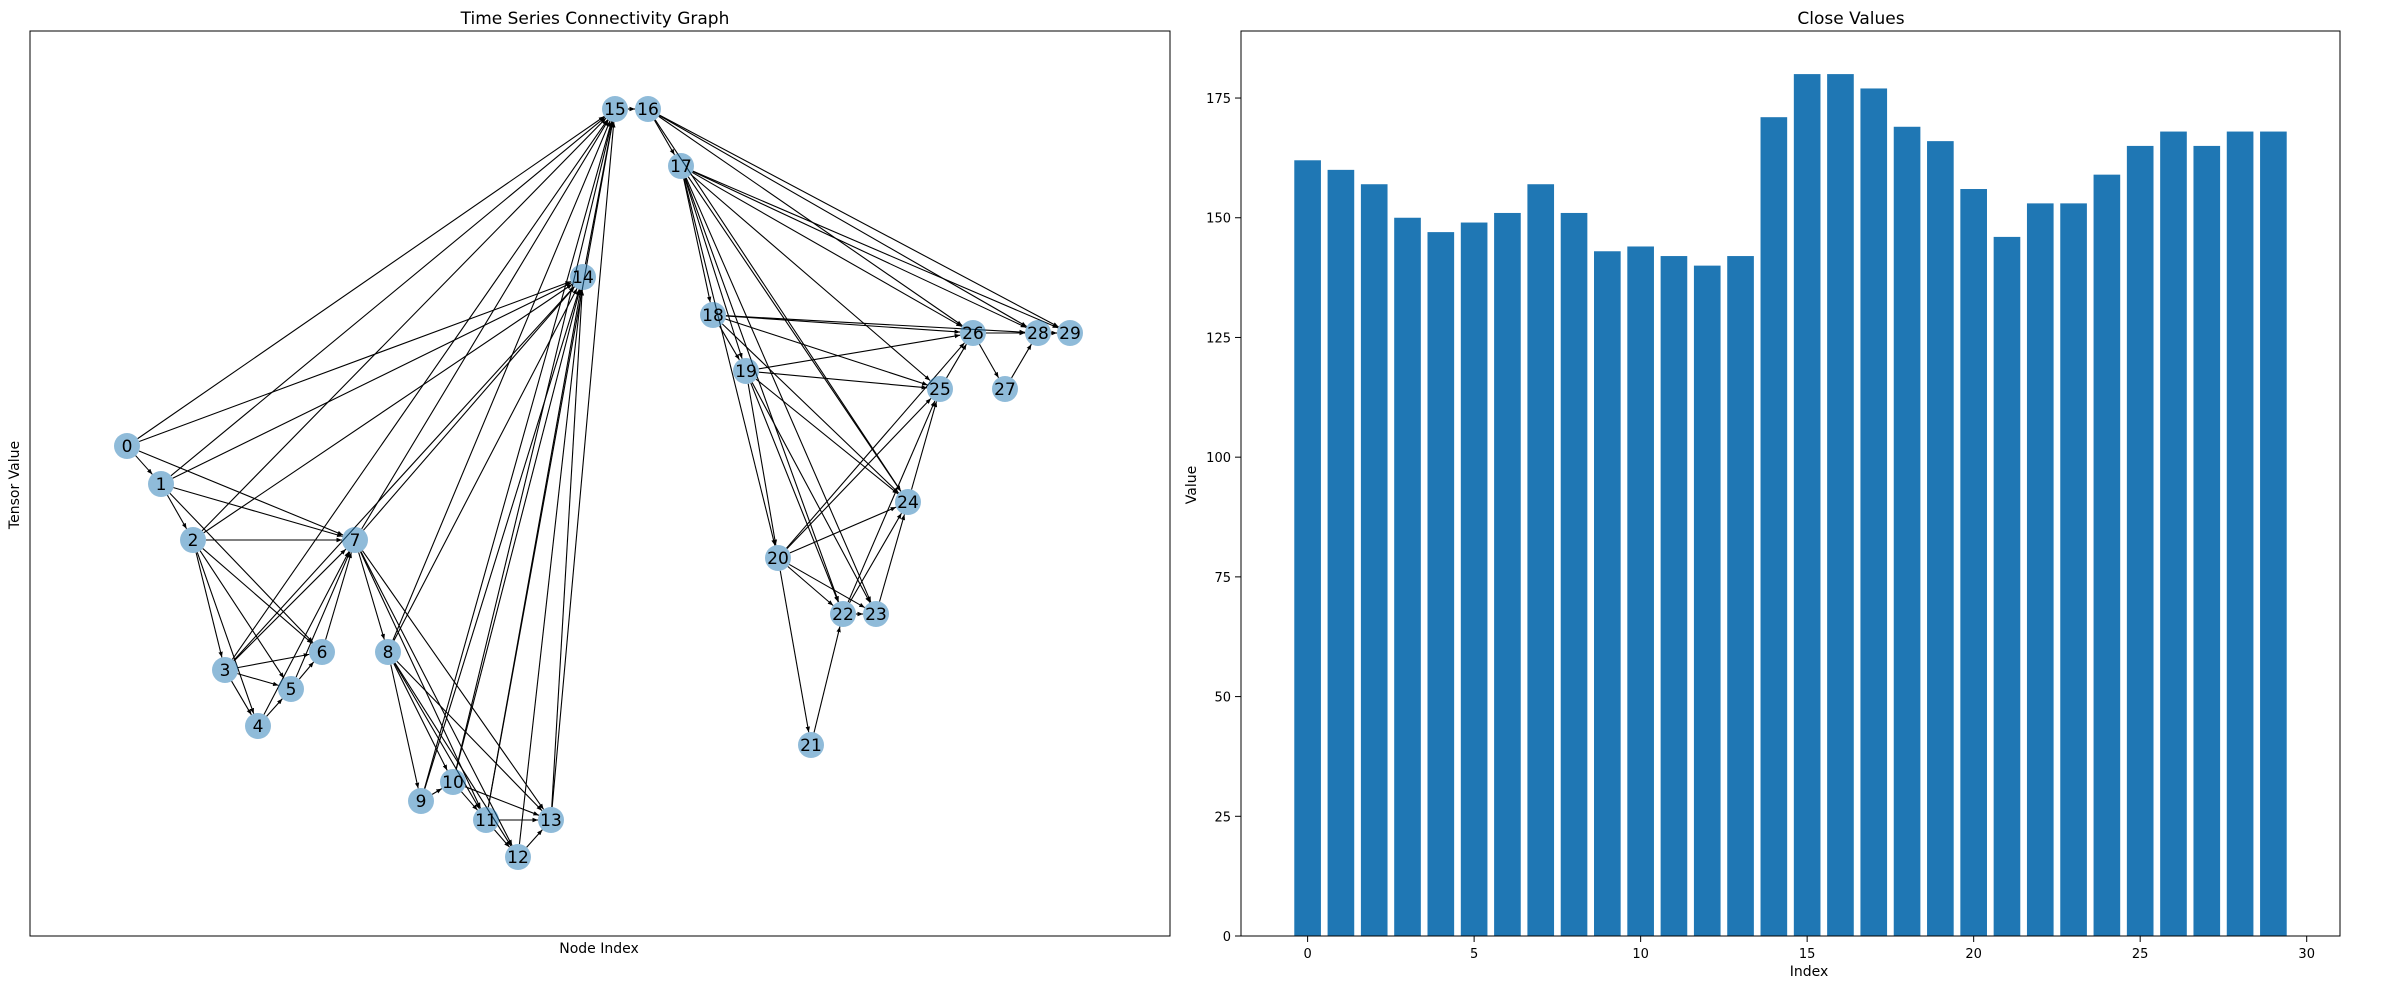  I want to click on graph-node-label: 22, so click(843, 615).